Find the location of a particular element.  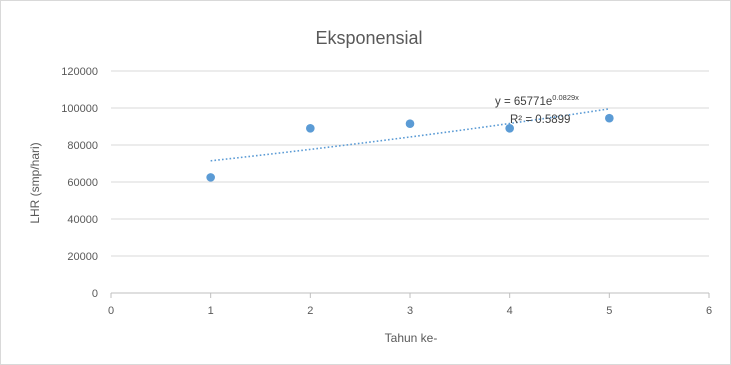

trendline-layer is located at coordinates (410, 135).